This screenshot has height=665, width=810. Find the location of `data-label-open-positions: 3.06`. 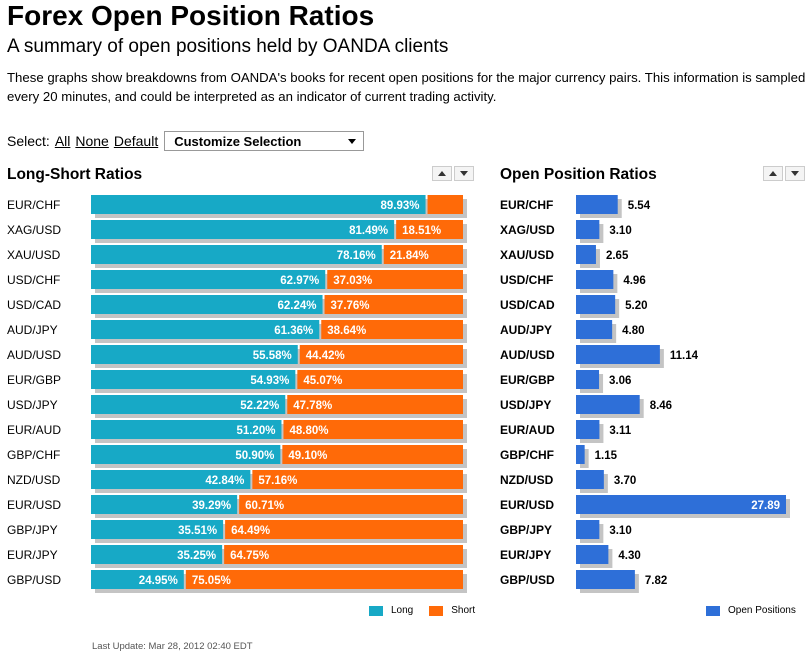

data-label-open-positions: 3.06 is located at coordinates (620, 381).